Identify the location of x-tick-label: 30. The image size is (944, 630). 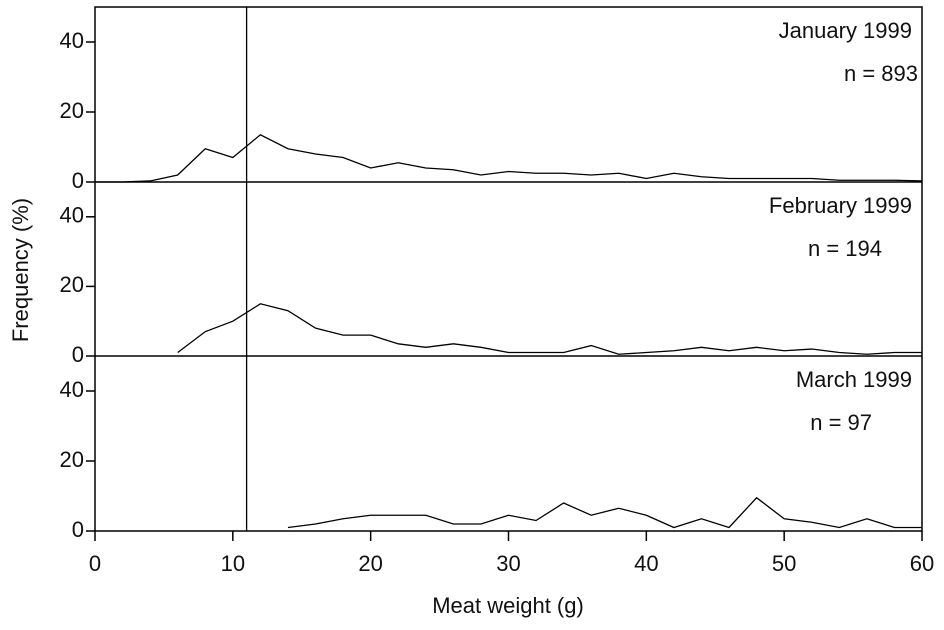
(508, 563).